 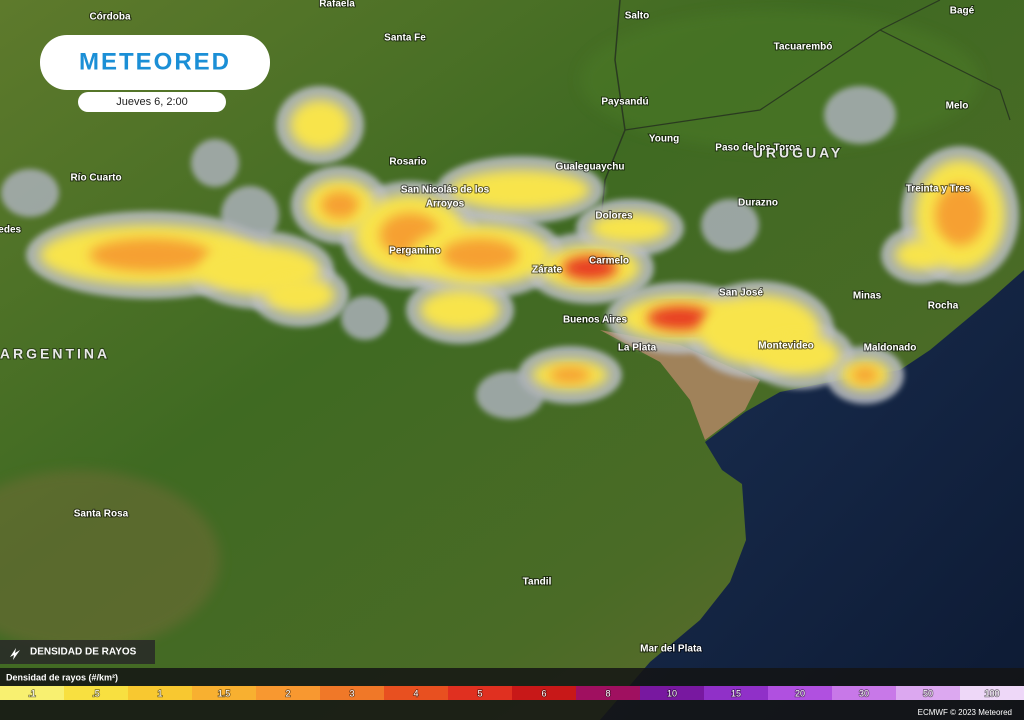 I want to click on lightning-icon, so click(x=15, y=654).